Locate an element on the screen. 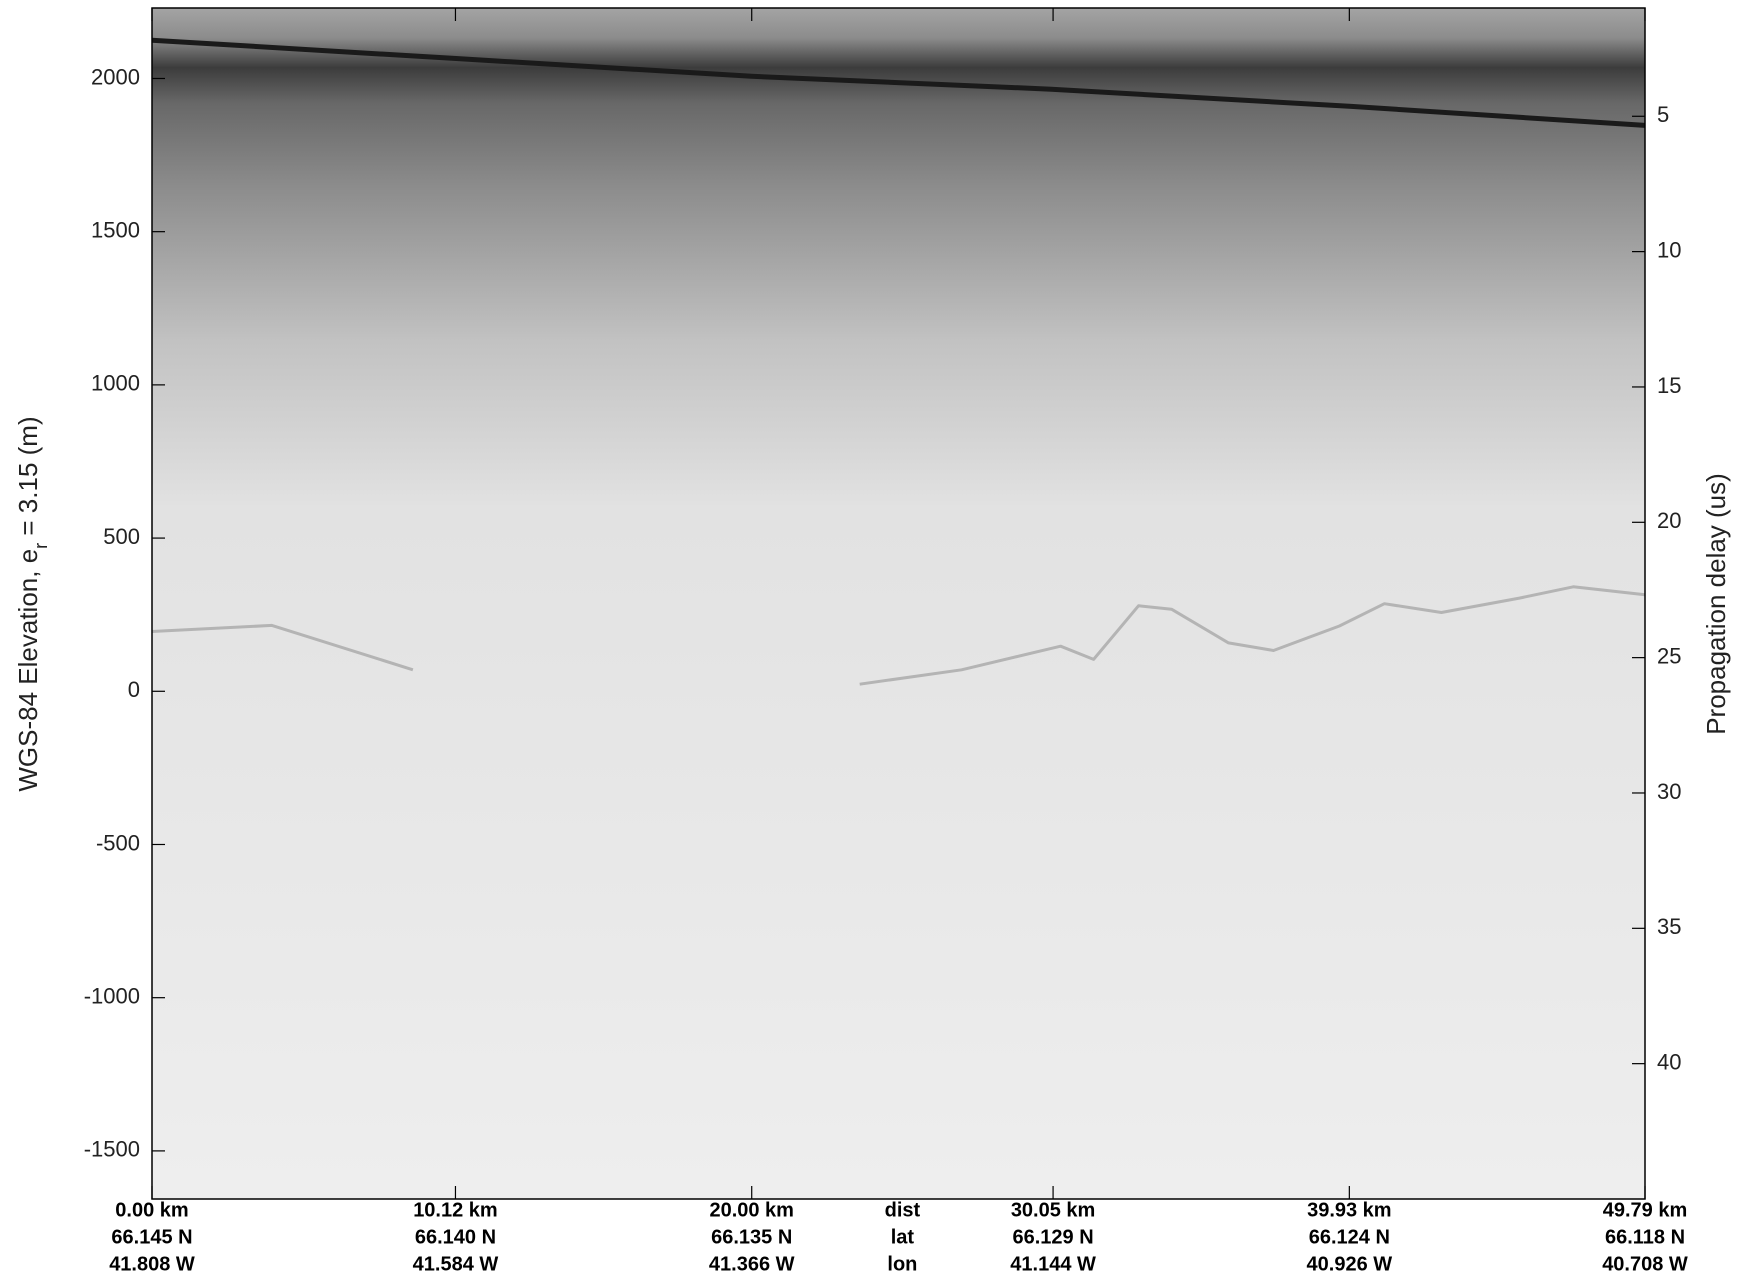  y-tick-label: -1500 is located at coordinates (112, 1149).